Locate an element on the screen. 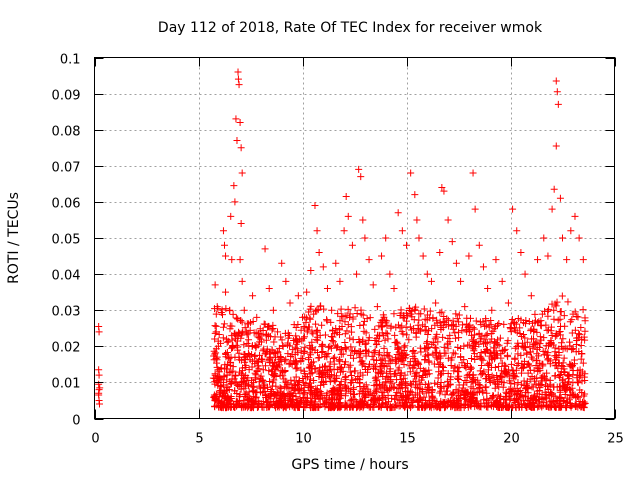 The height and width of the screenshot is (480, 640). x-tick-label: 25 is located at coordinates (615, 439).